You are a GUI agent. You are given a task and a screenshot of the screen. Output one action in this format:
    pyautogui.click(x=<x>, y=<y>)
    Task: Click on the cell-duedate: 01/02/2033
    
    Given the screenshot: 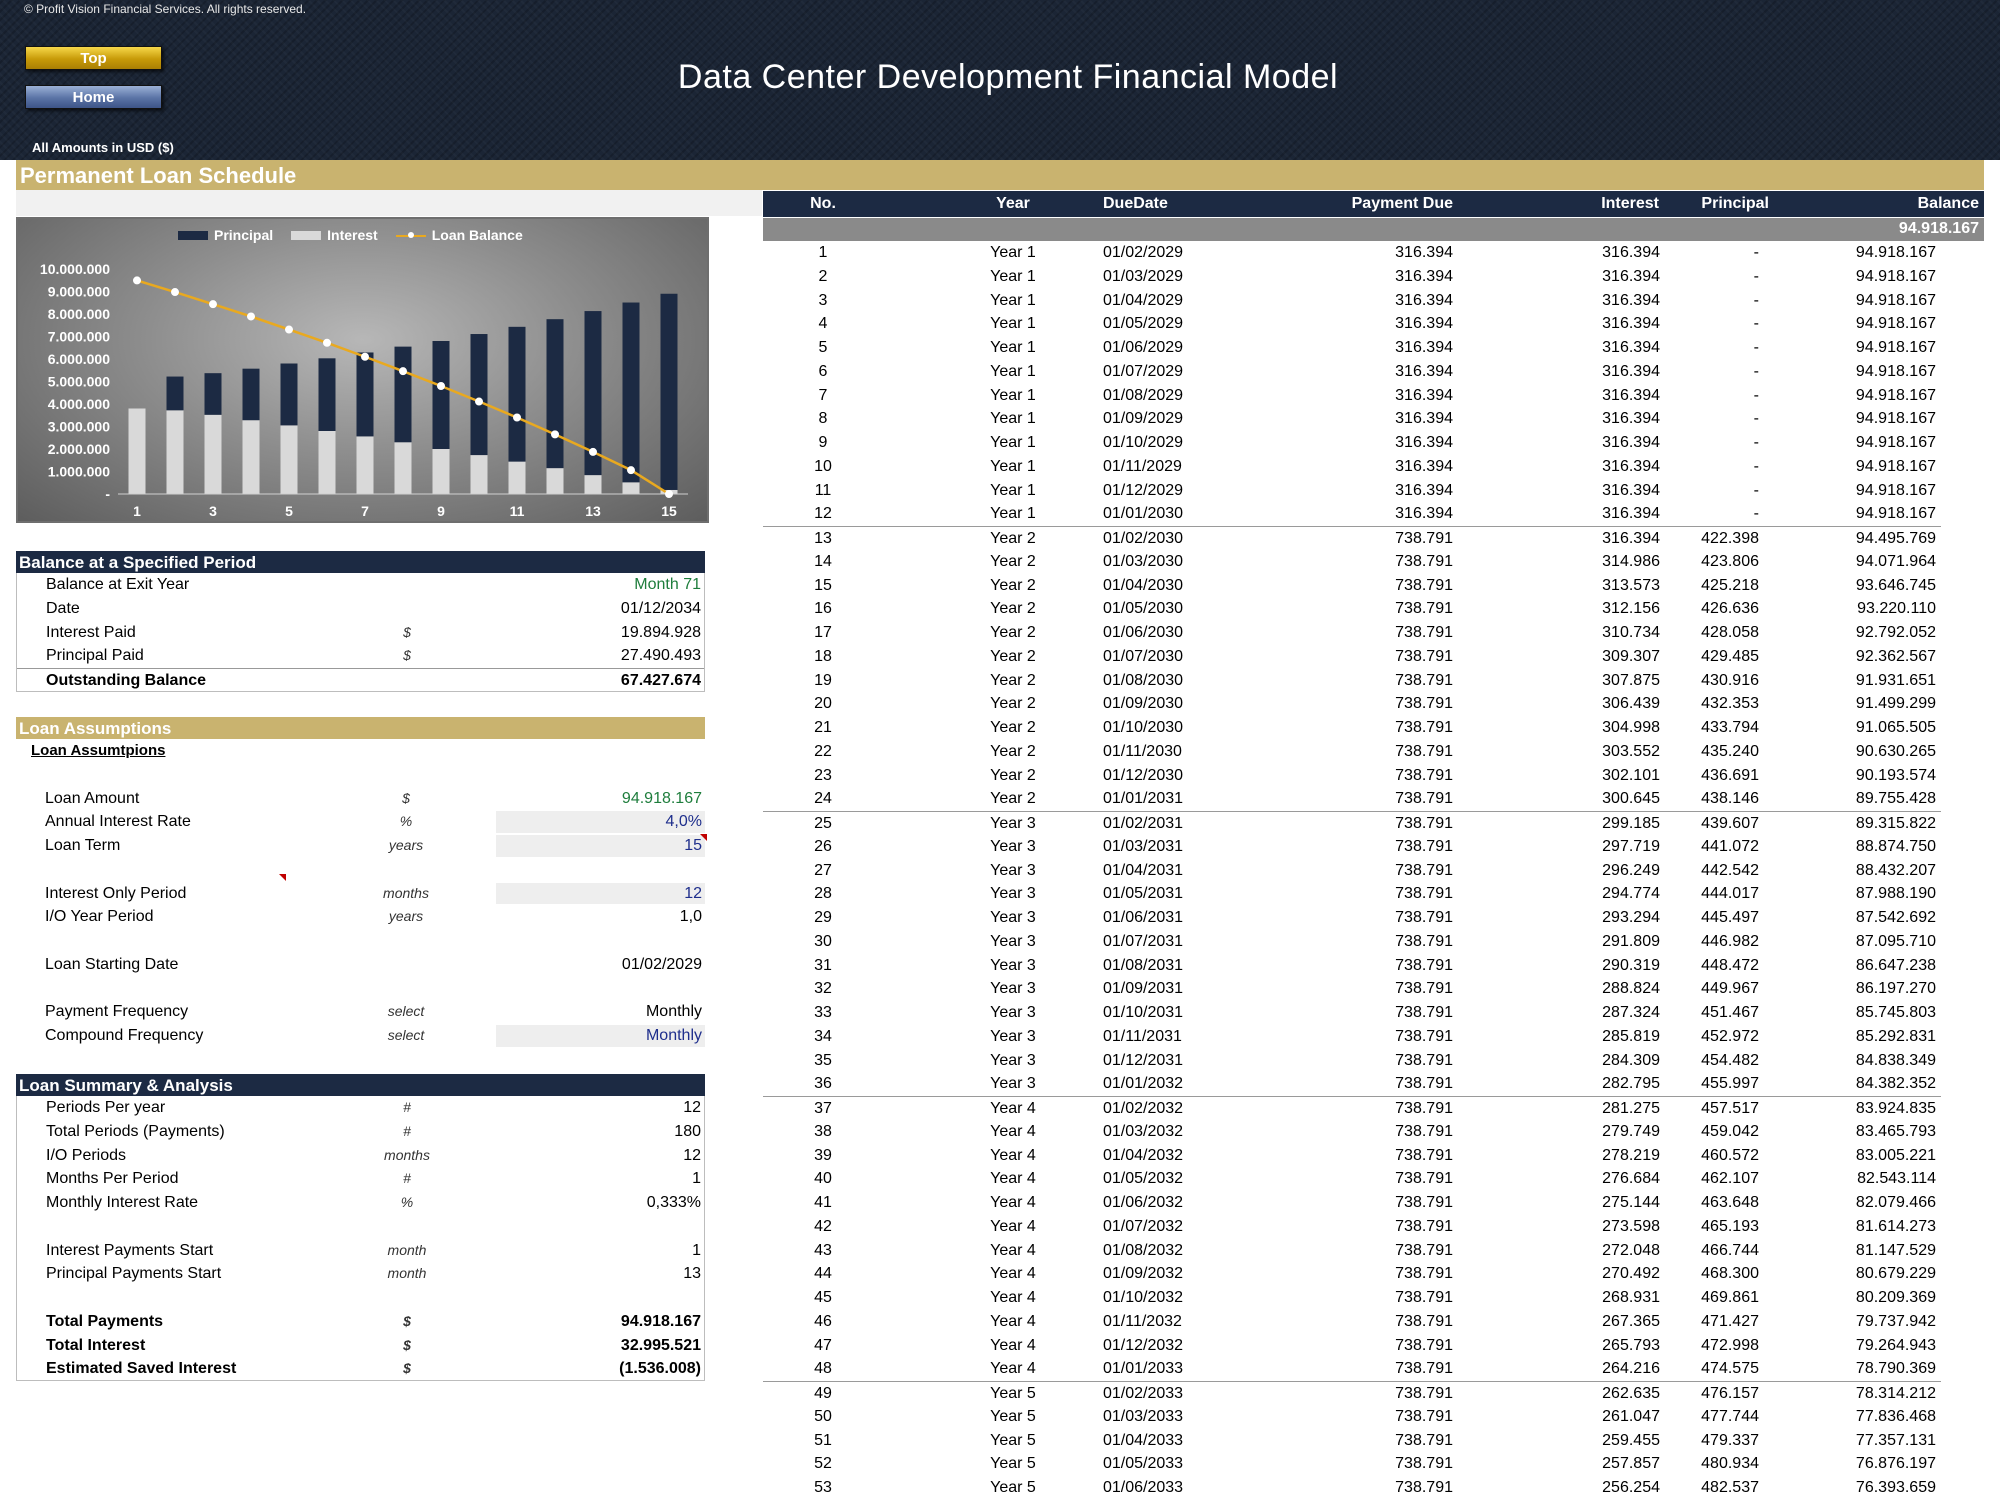 What is the action you would take?
    pyautogui.click(x=1143, y=1393)
    